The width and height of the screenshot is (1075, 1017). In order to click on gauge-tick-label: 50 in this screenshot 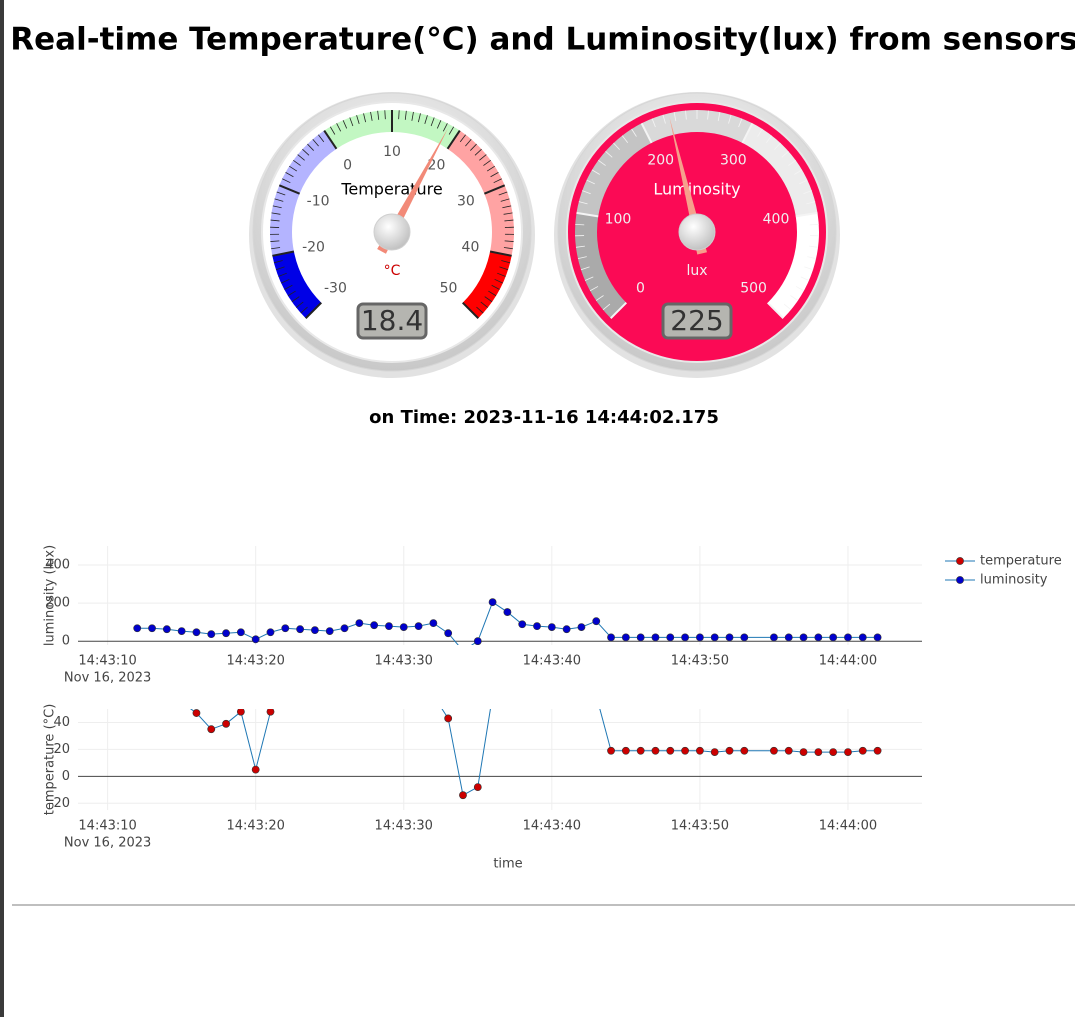, I will do `click(449, 289)`.